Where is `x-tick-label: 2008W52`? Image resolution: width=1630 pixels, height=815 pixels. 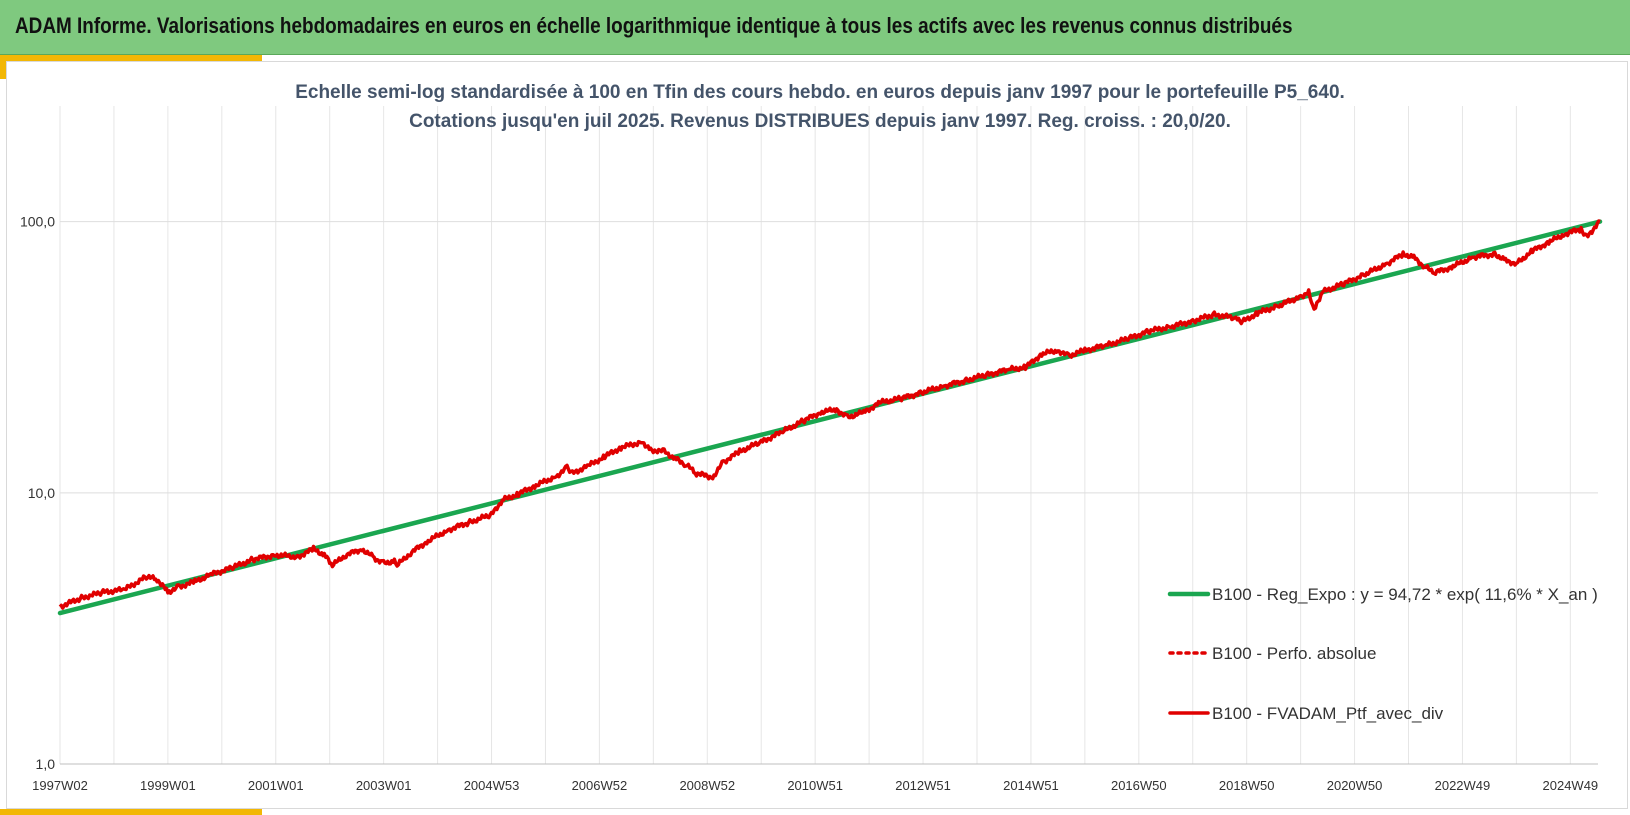 x-tick-label: 2008W52 is located at coordinates (707, 785).